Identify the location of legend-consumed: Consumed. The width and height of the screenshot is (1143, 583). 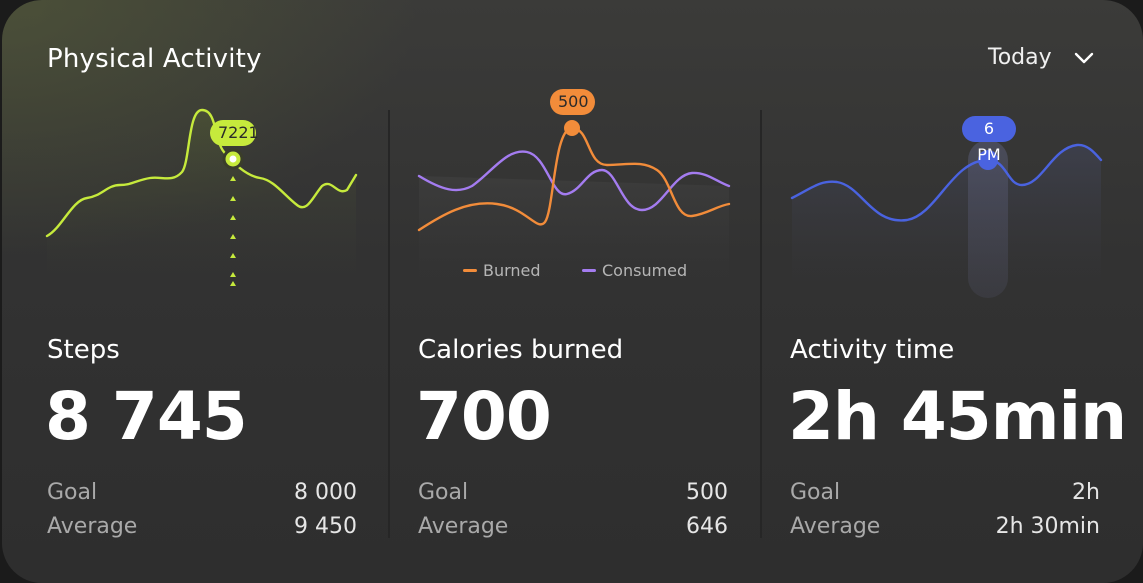
(634, 270).